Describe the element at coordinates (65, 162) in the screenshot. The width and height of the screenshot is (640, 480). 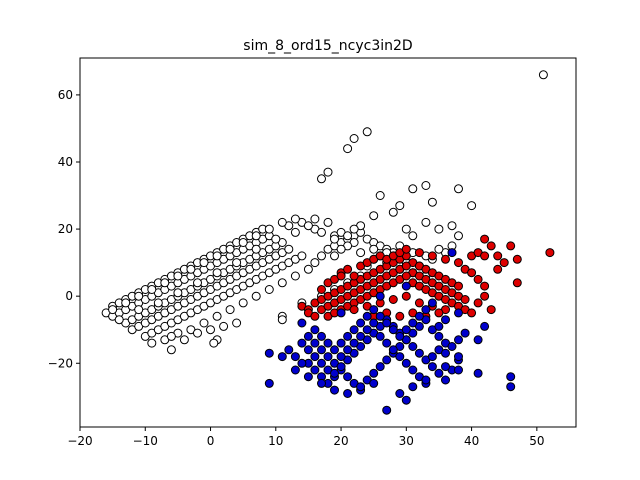
I see `y-tick-label-3: 40` at that location.